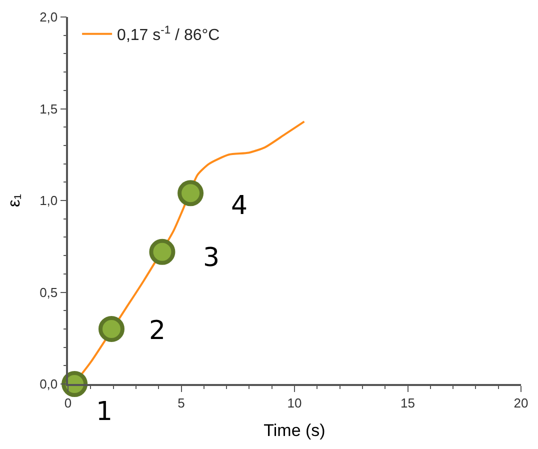 The height and width of the screenshot is (449, 538). What do you see at coordinates (68, 402) in the screenshot?
I see `x-tick-label: 0` at bounding box center [68, 402].